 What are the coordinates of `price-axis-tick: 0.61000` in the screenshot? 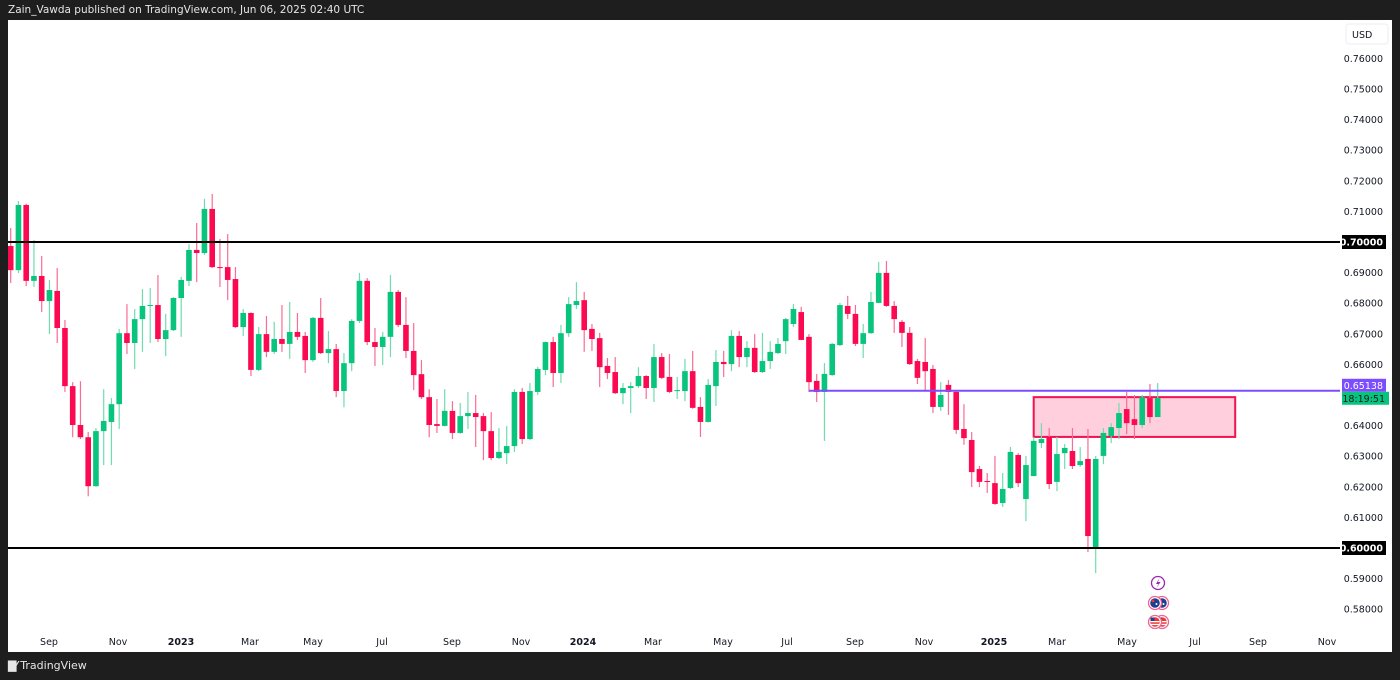 It's located at (1363, 518).